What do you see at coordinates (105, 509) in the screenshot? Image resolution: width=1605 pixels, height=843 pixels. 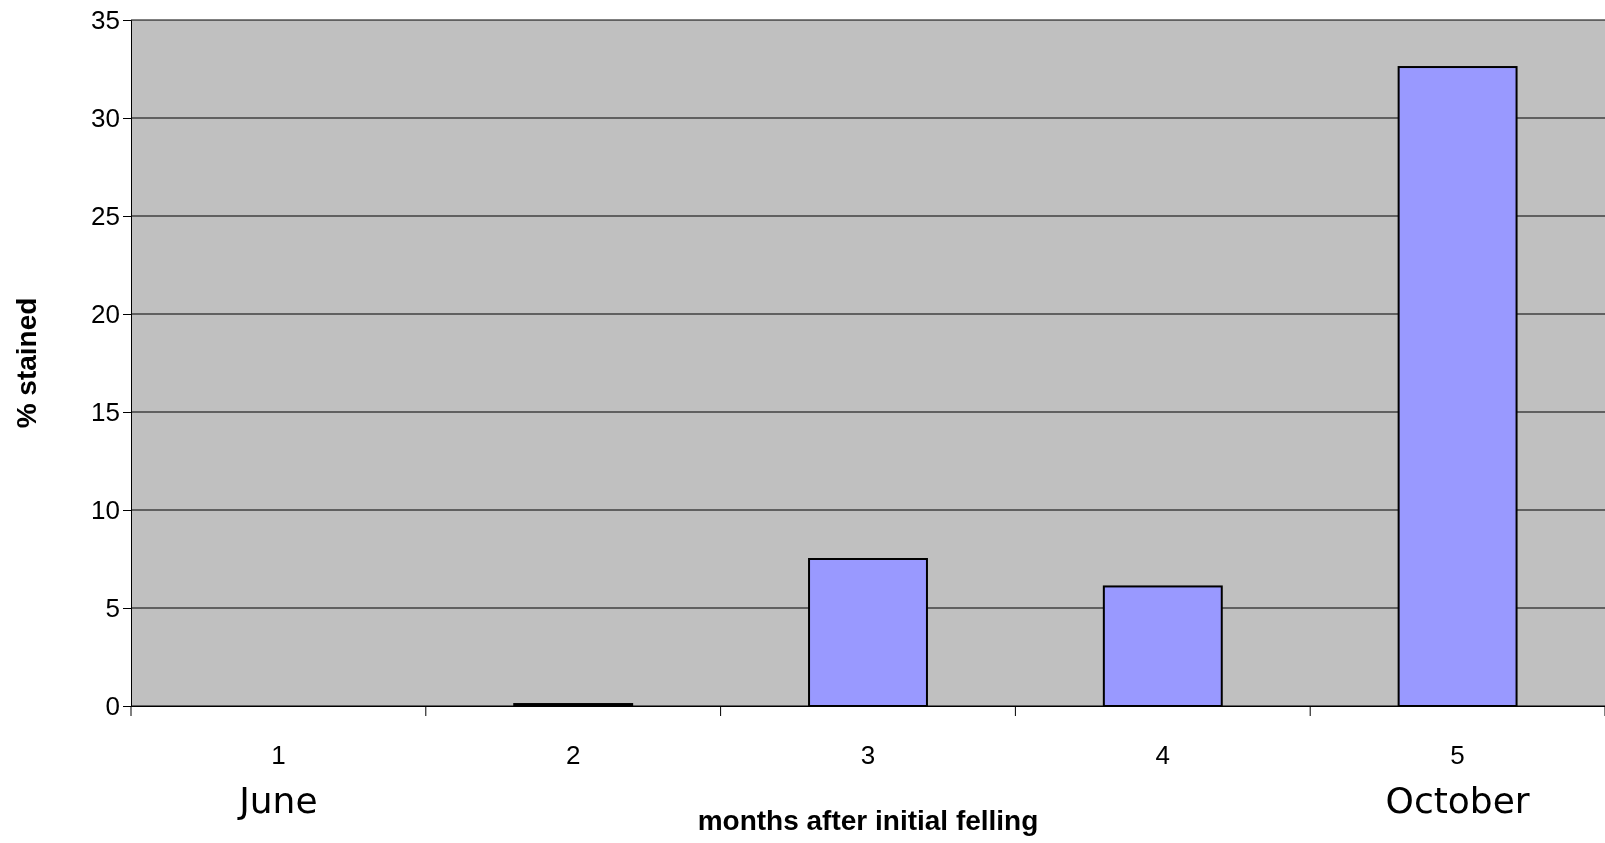 I see `y-tick-label: 10` at bounding box center [105, 509].